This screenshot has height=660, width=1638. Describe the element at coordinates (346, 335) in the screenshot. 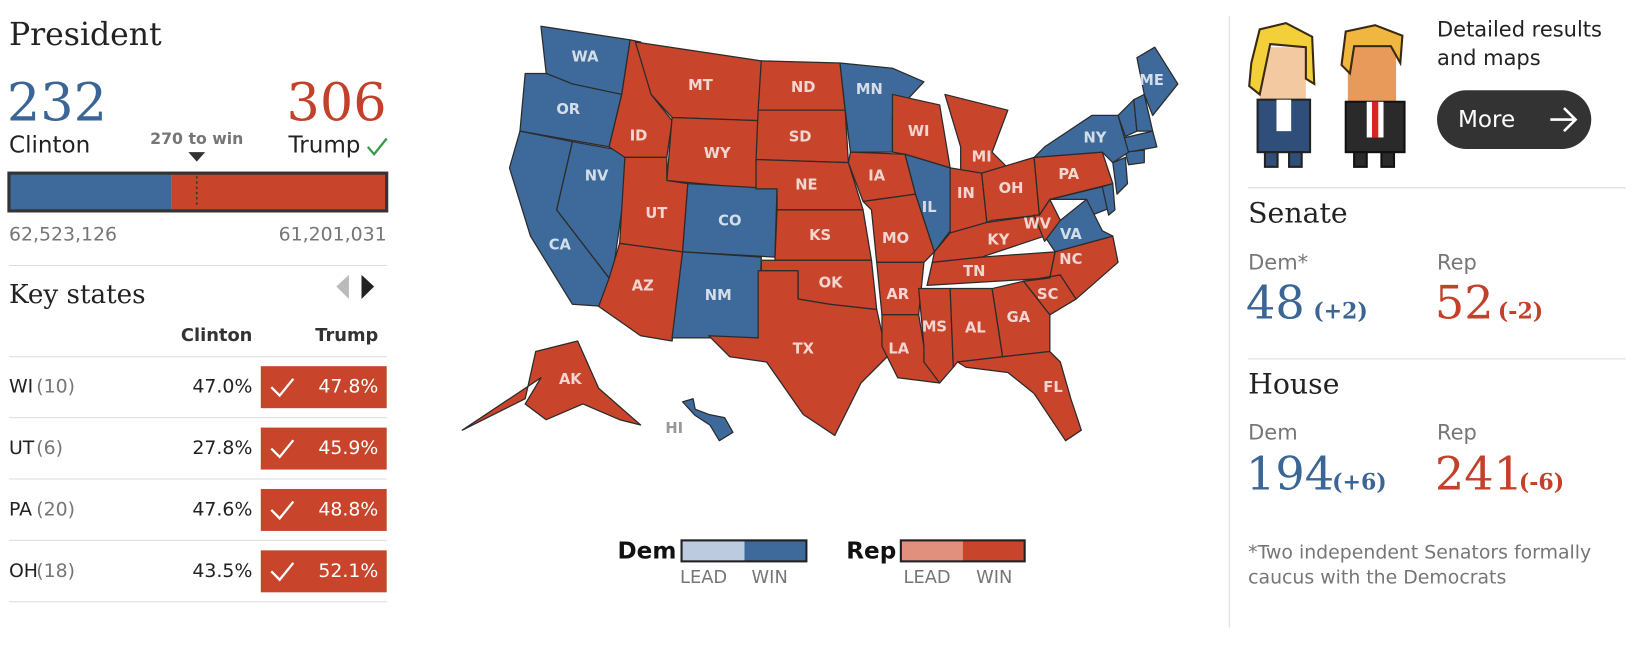

I see `column-header: Trump` at that location.